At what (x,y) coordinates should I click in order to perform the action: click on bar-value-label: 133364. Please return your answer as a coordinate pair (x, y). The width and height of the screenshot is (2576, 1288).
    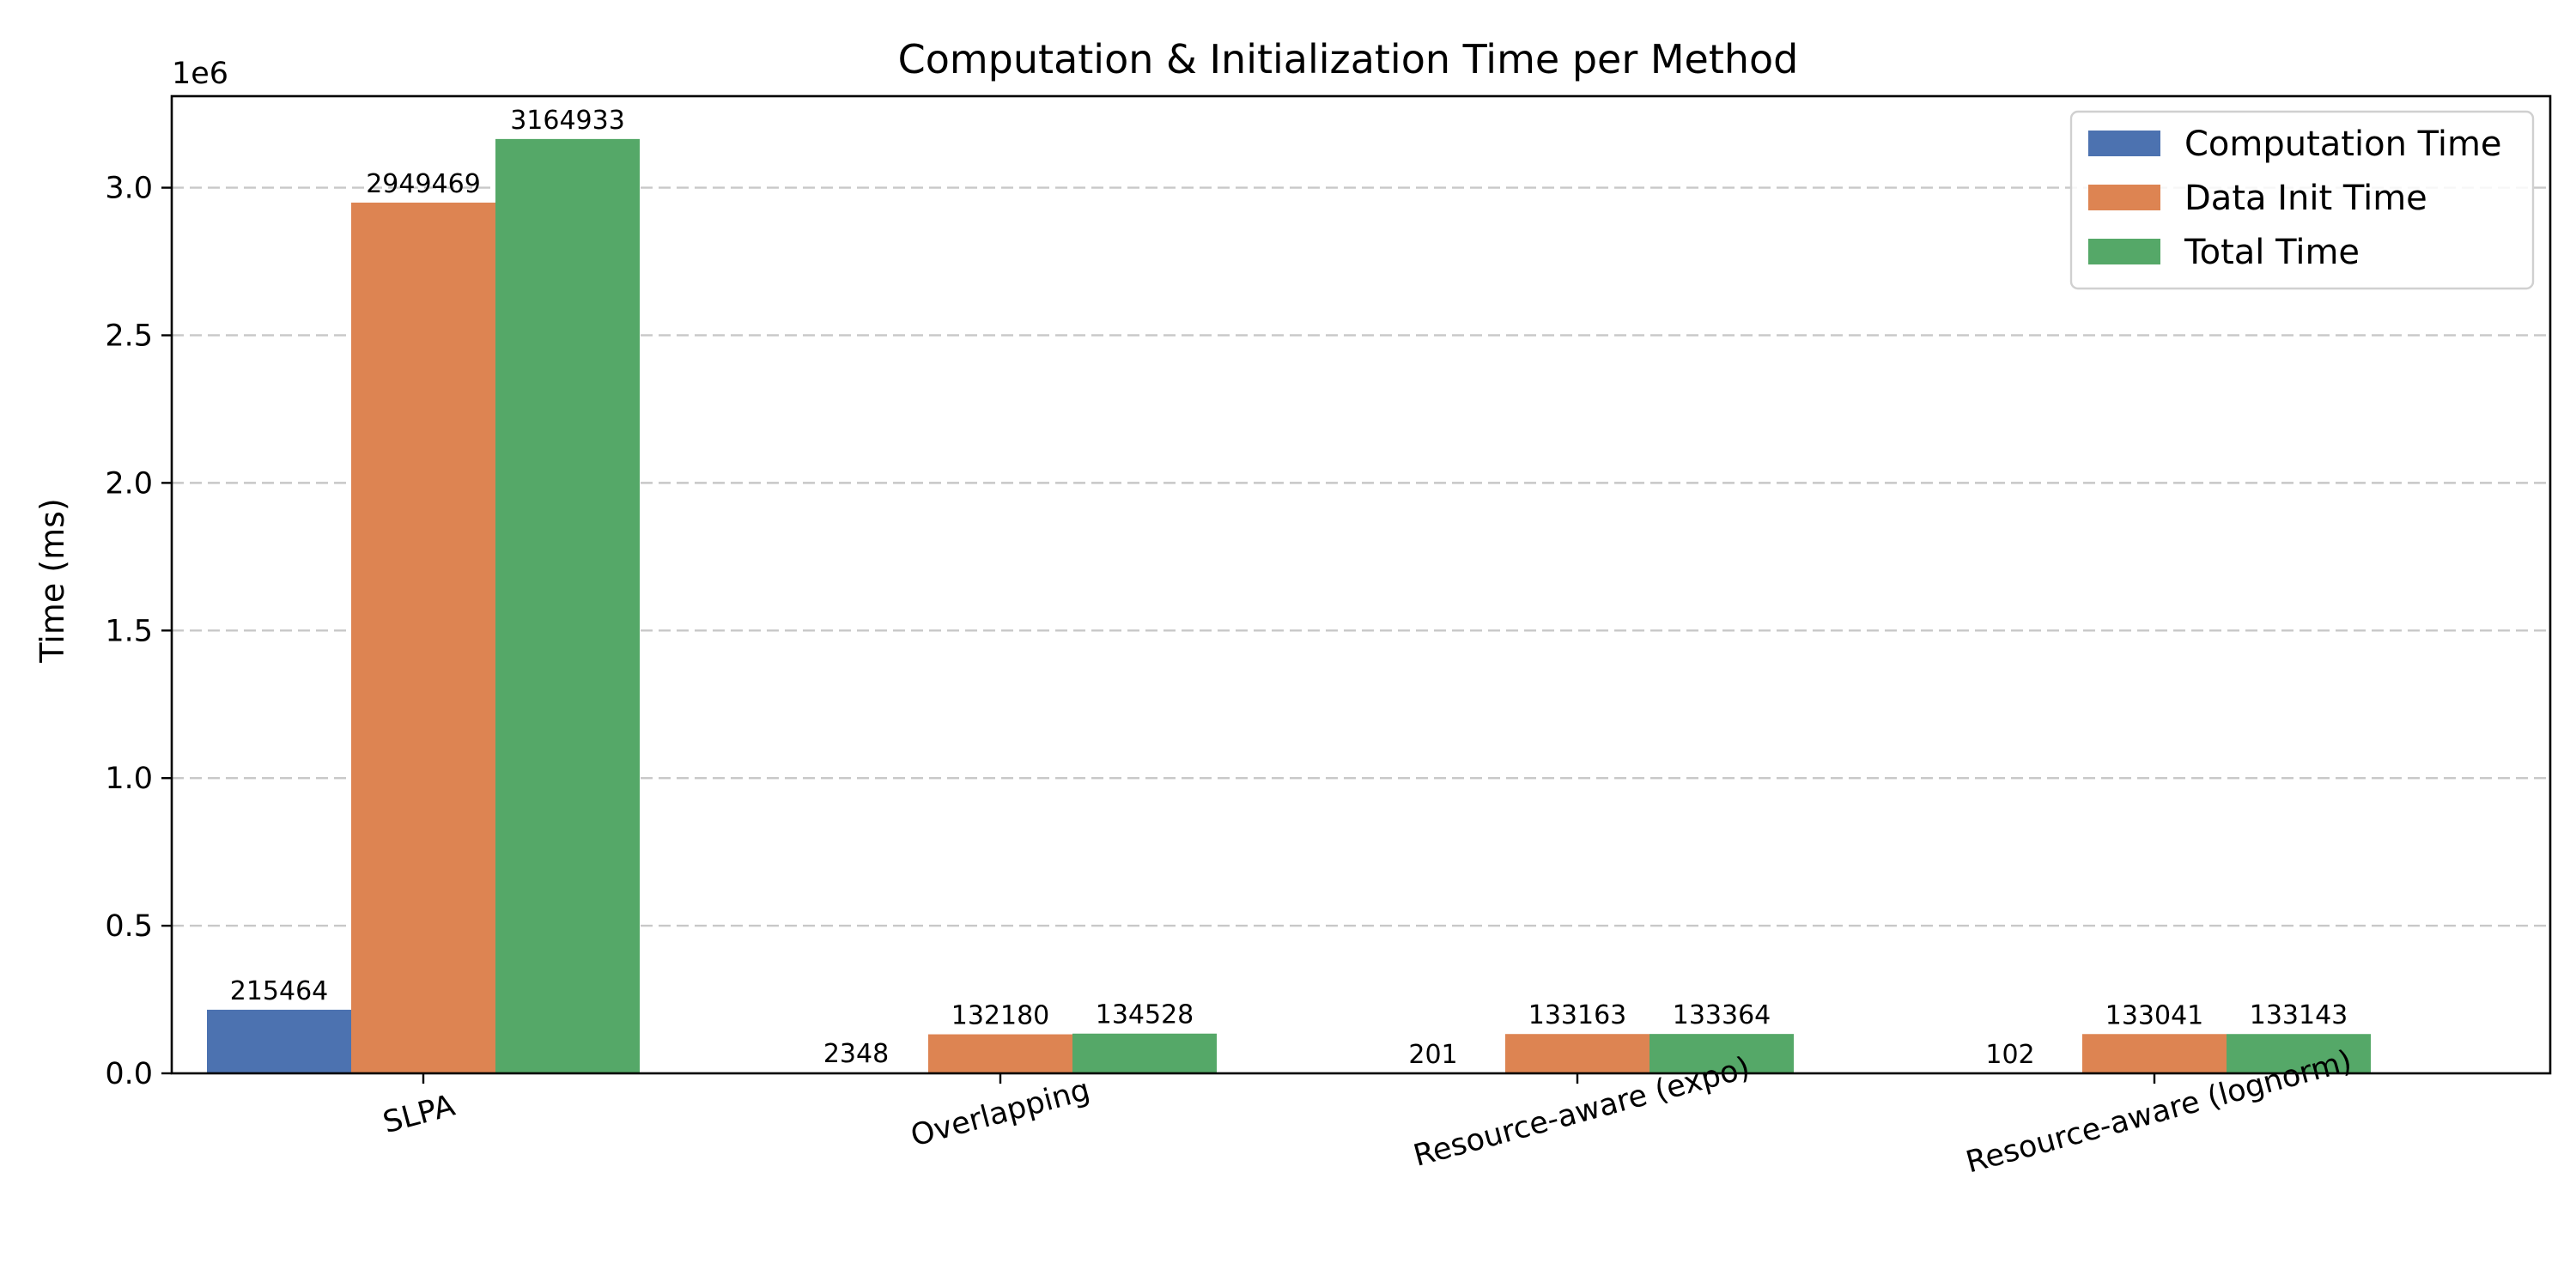
    Looking at the image, I should click on (1722, 1015).